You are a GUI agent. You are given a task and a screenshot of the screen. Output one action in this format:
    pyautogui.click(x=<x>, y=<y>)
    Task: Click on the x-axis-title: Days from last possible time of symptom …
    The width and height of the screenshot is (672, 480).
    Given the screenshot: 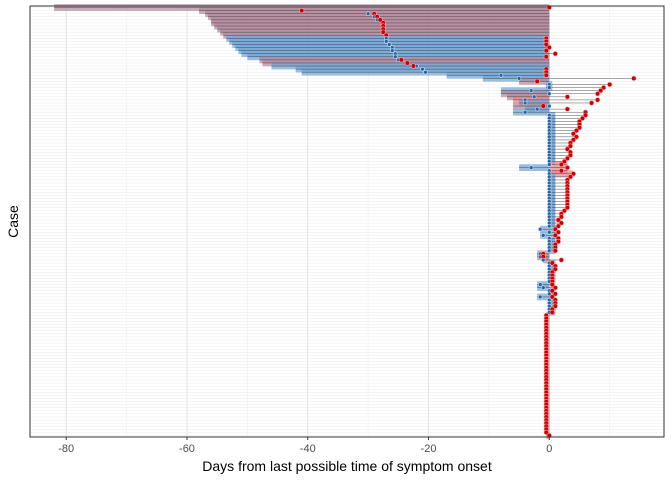 What is the action you would take?
    pyautogui.click(x=347, y=466)
    